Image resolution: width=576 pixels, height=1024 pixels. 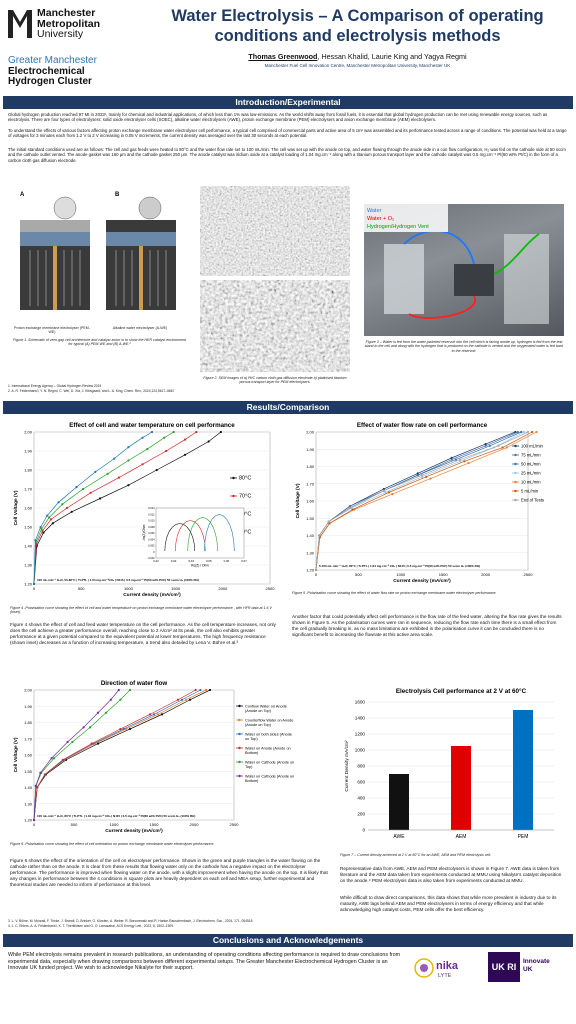 I want to click on university-logo: Manchester Metropolitan University, so click(x=73, y=35).